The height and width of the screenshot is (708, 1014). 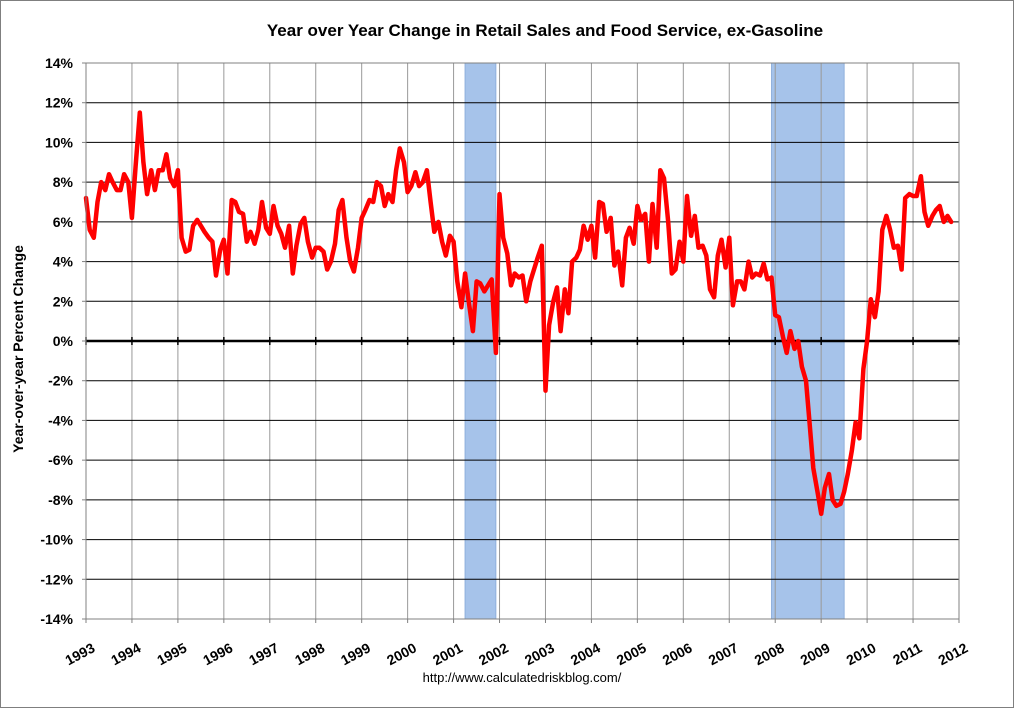 What do you see at coordinates (59, 103) in the screenshot?
I see `y-tick-label: 12%` at bounding box center [59, 103].